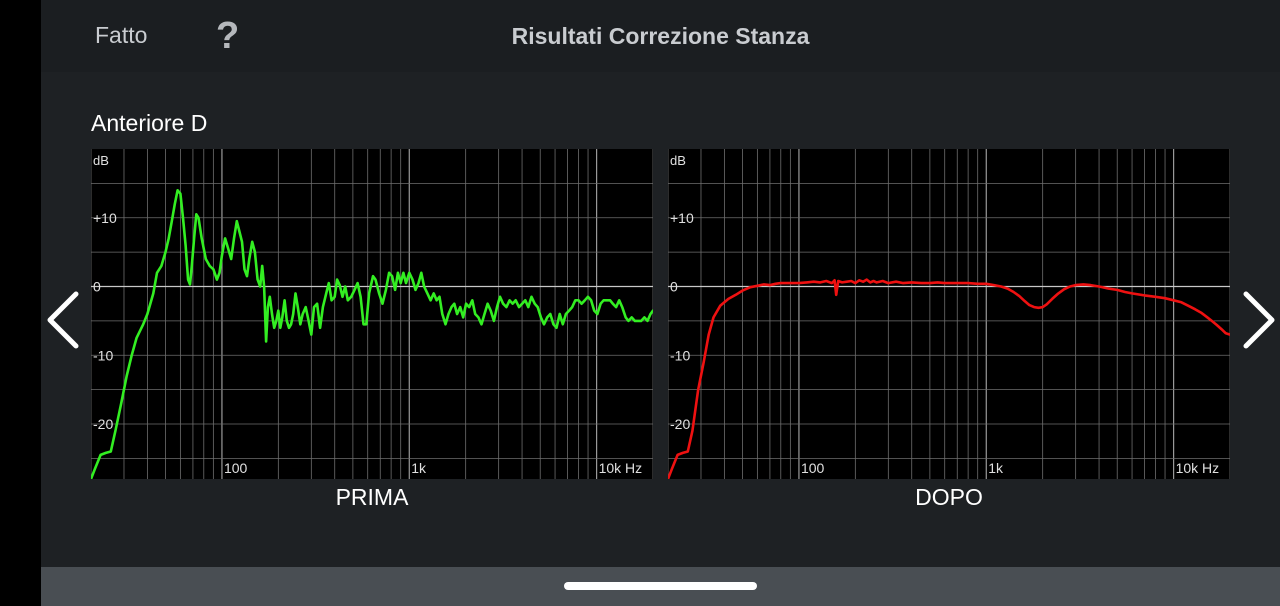  I want to click on top-bar: Fatto ? Risultati Correzione Stanza, so click(660, 36).